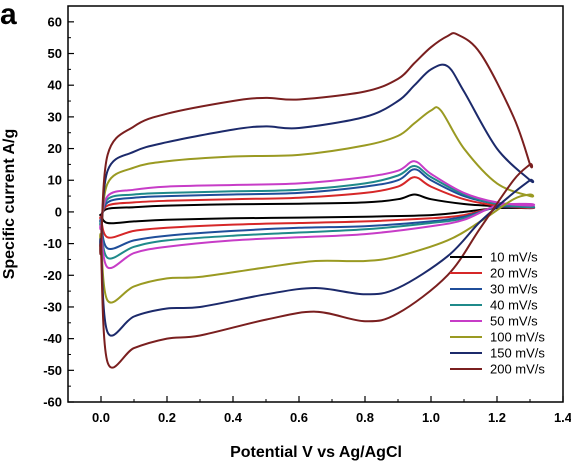 The height and width of the screenshot is (465, 571). What do you see at coordinates (52, 275) in the screenshot?
I see `y-tick-label: -20` at bounding box center [52, 275].